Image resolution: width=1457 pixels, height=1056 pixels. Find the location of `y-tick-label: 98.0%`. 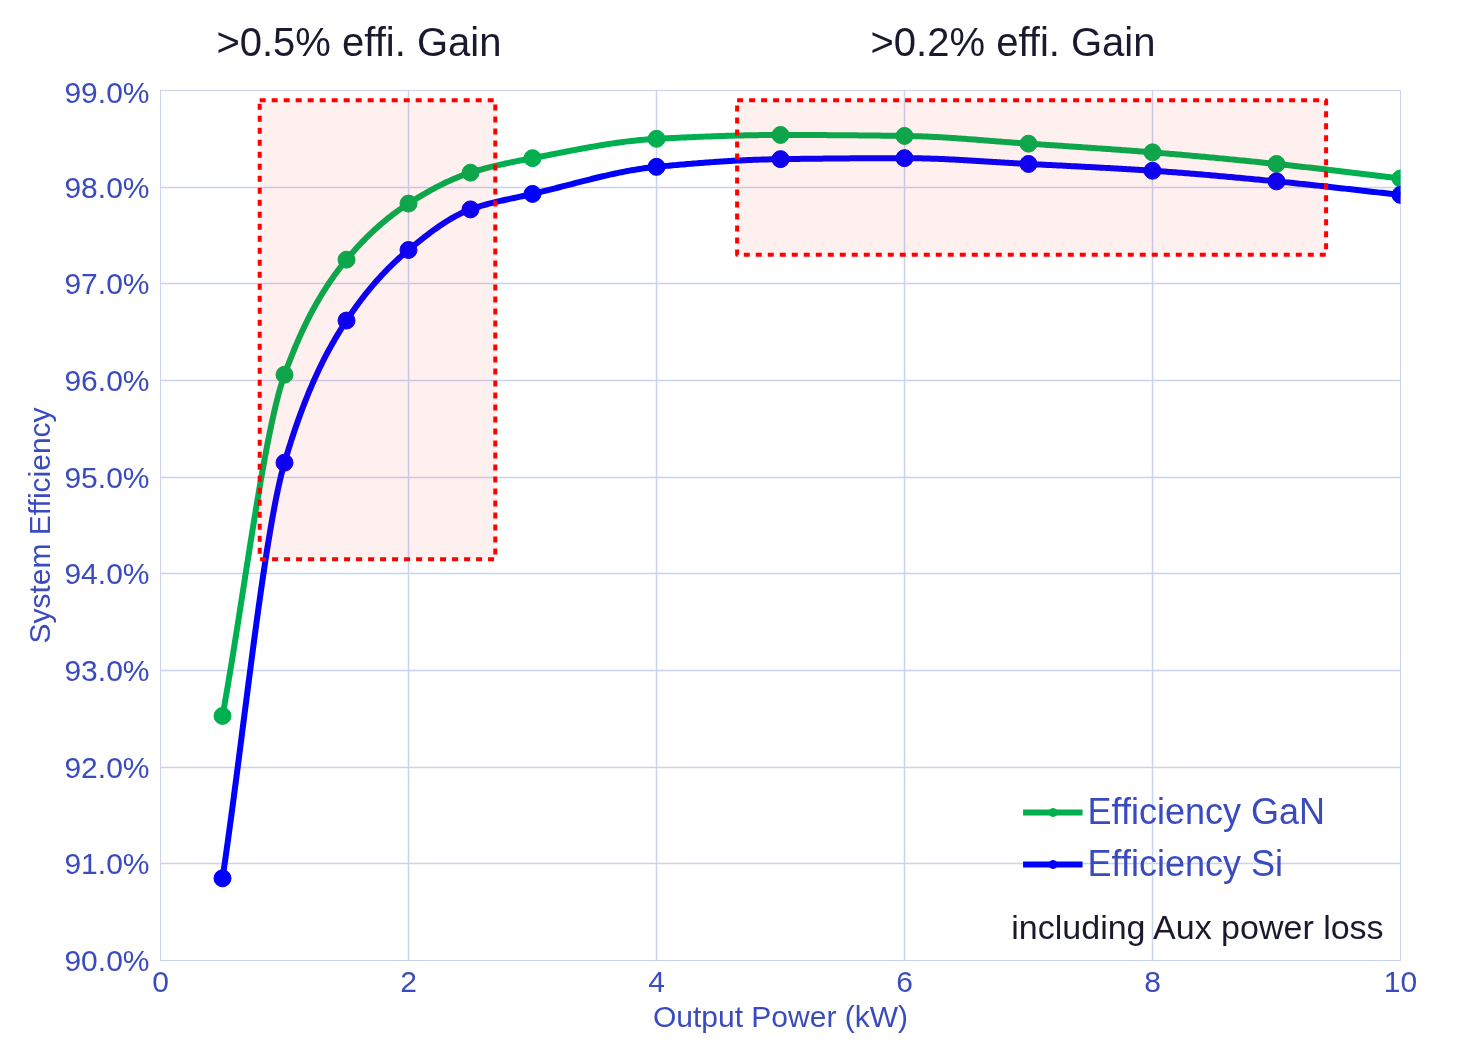

y-tick-label: 98.0% is located at coordinates (107, 187).